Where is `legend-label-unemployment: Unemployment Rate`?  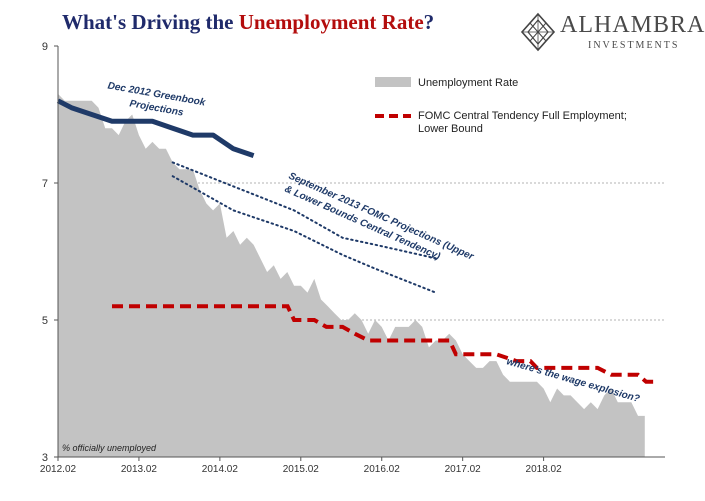 legend-label-unemployment: Unemployment Rate is located at coordinates (468, 83).